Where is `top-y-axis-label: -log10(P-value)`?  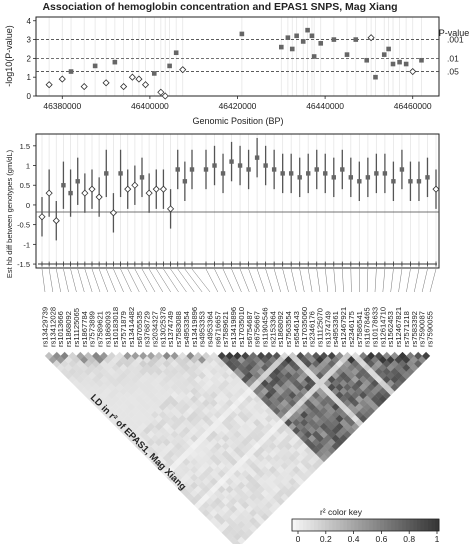
top-y-axis-label: -log10(P-value) is located at coordinates (9, 56).